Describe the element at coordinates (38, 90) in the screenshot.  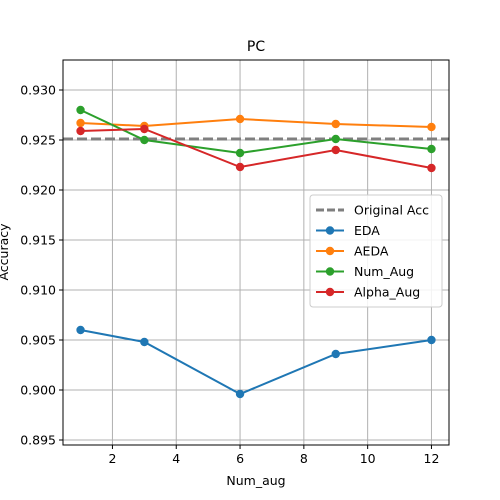
I see `y-tick-label: 0.930` at that location.